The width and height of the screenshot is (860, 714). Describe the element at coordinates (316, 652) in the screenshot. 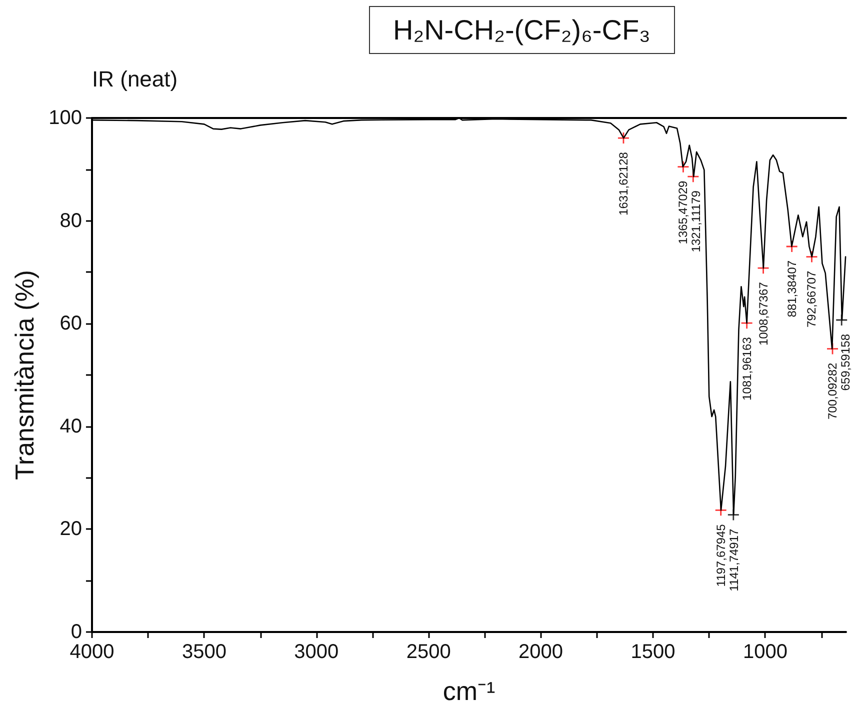

I see `x-tick-label: 3000` at that location.